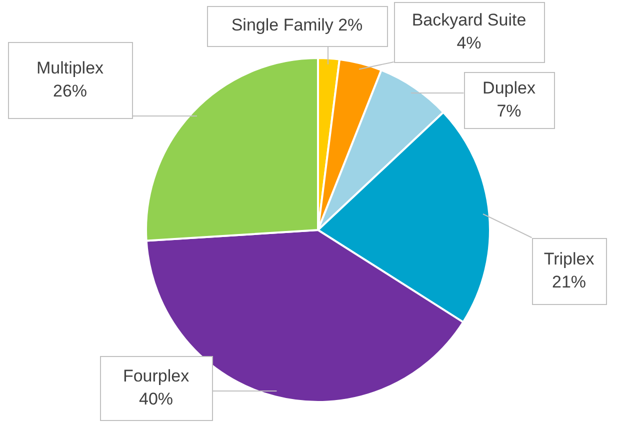 This screenshot has height=426, width=619. Describe the element at coordinates (509, 111) in the screenshot. I see `data-label: 7%` at that location.